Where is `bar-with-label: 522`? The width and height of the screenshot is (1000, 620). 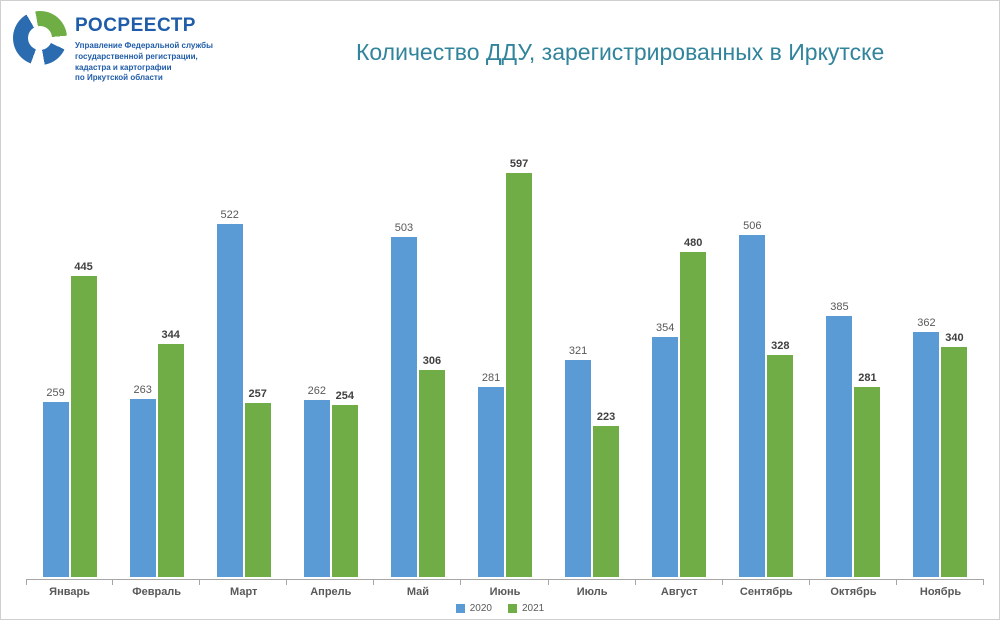 bar-with-label: 522 is located at coordinates (229, 393).